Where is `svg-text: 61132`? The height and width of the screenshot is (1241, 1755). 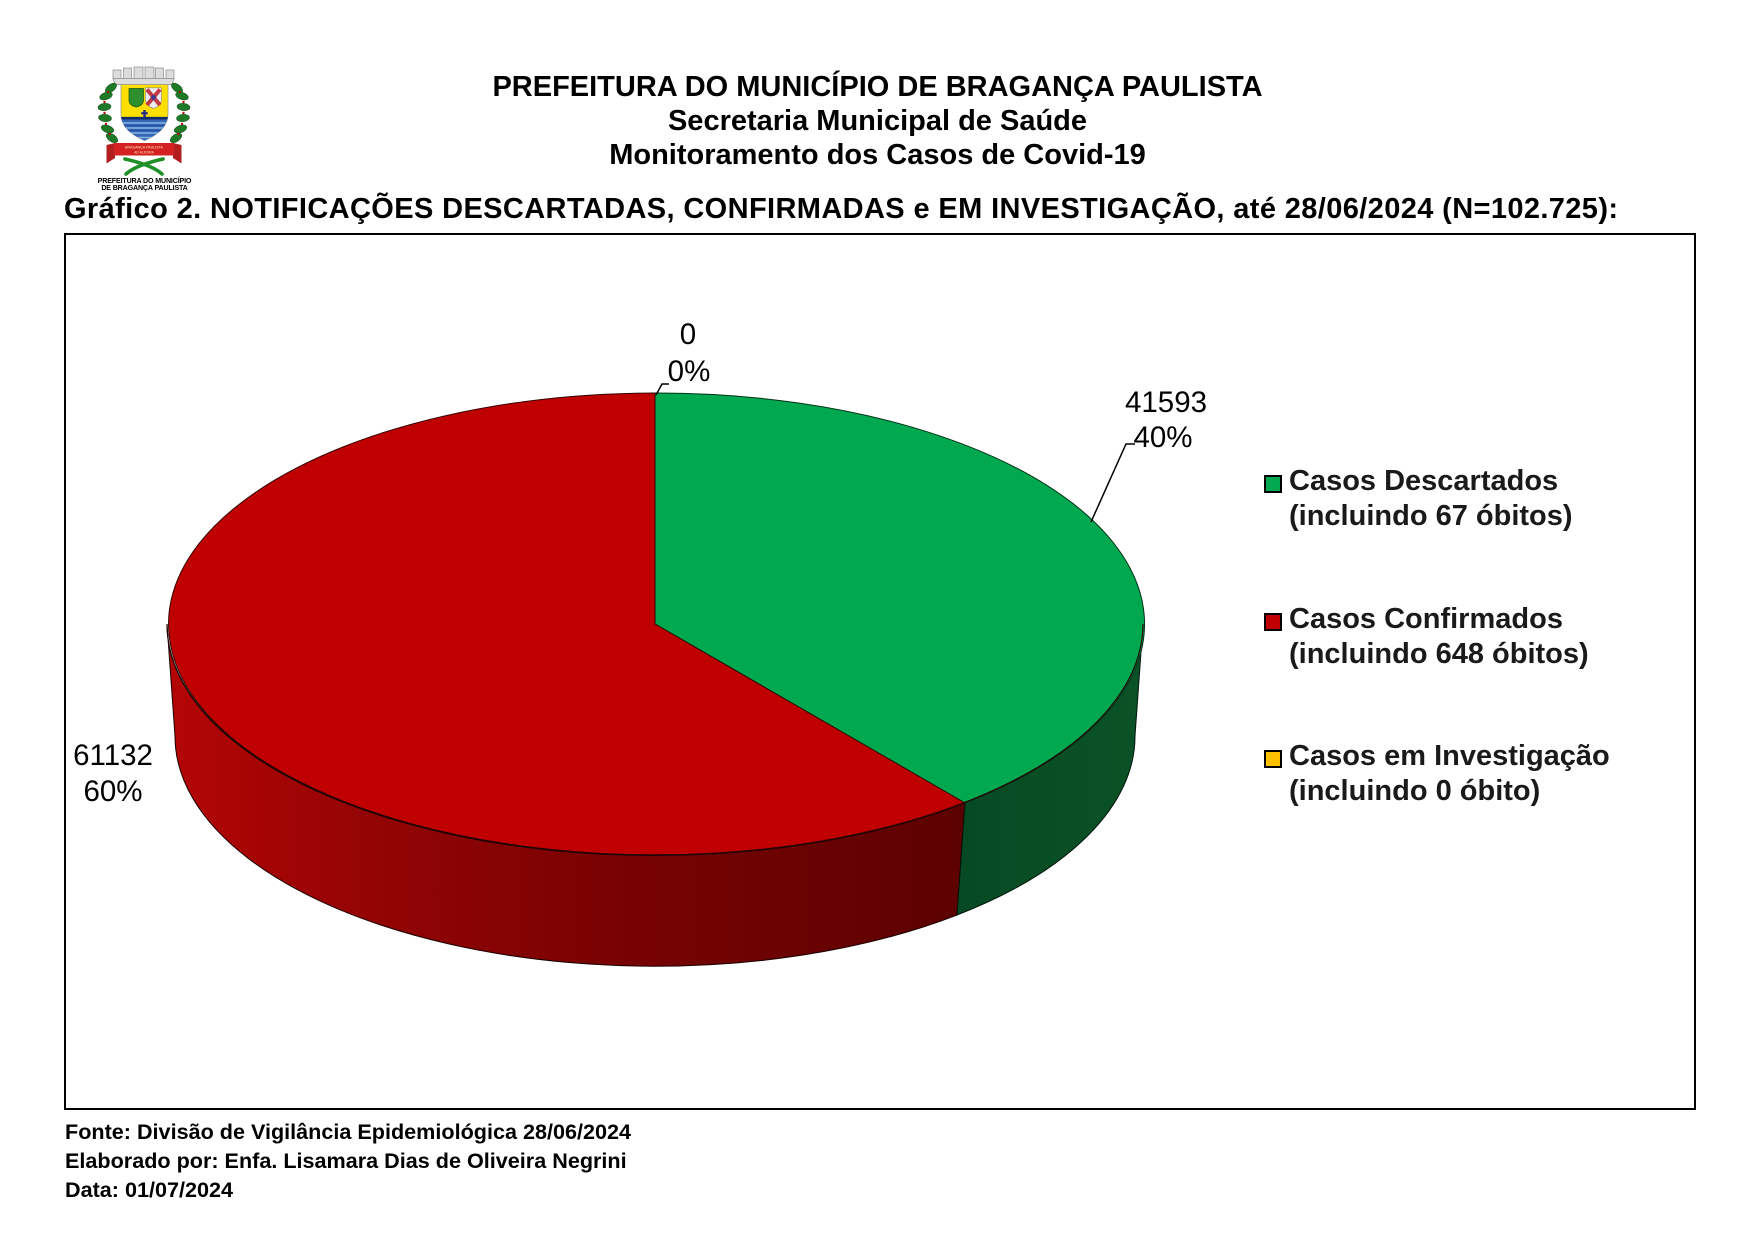
svg-text: 61132 is located at coordinates (113, 755).